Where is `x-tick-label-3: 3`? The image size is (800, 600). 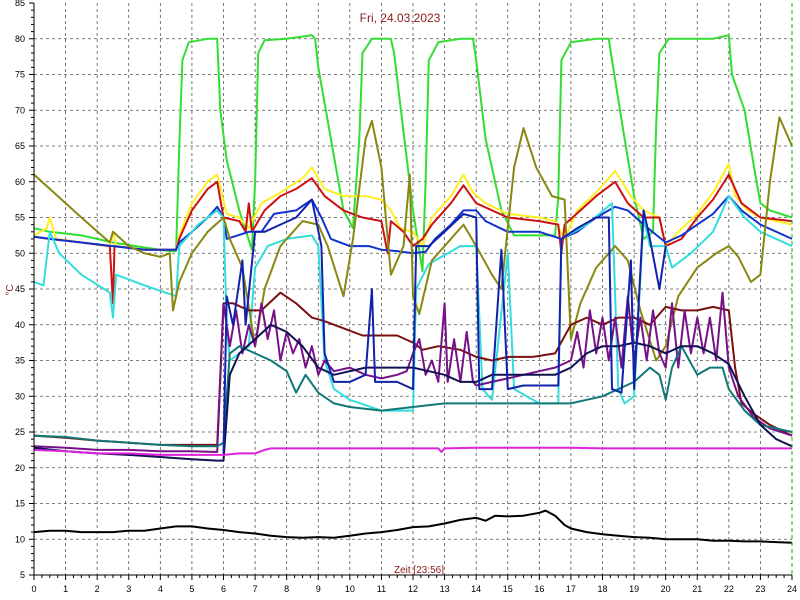 x-tick-label-3: 3 is located at coordinates (128, 589).